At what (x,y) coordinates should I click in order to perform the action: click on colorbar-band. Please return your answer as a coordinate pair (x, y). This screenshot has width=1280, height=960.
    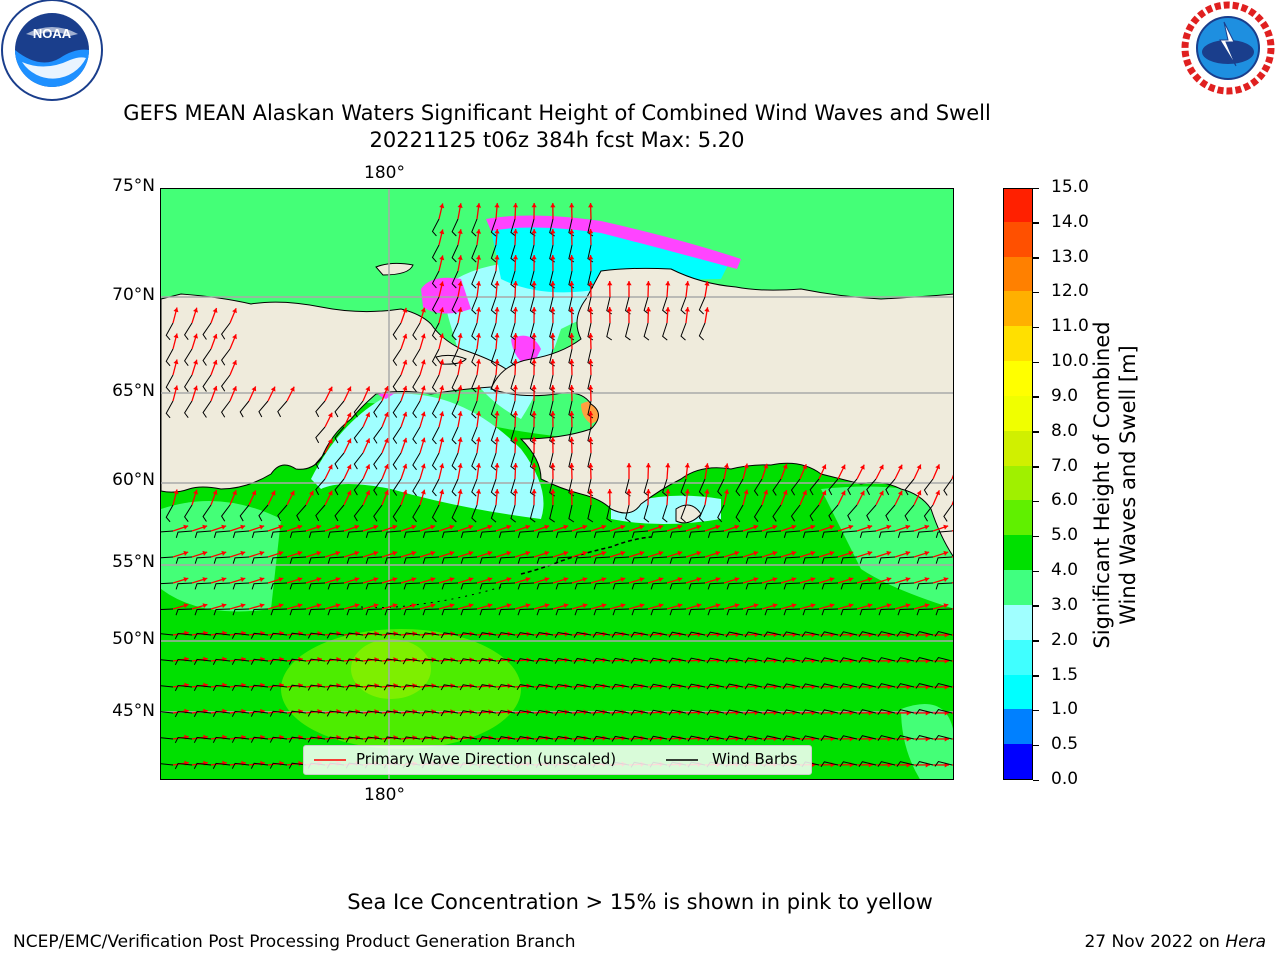
    Looking at the image, I should click on (1018, 657).